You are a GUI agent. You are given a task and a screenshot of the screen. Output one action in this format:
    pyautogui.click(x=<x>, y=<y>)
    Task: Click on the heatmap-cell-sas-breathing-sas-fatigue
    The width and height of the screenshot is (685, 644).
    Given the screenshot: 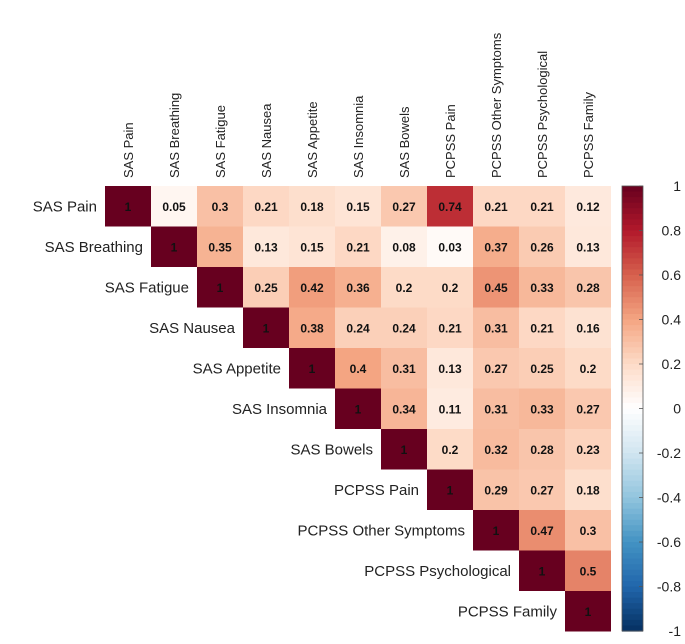 What is the action you would take?
    pyautogui.click(x=220, y=246)
    